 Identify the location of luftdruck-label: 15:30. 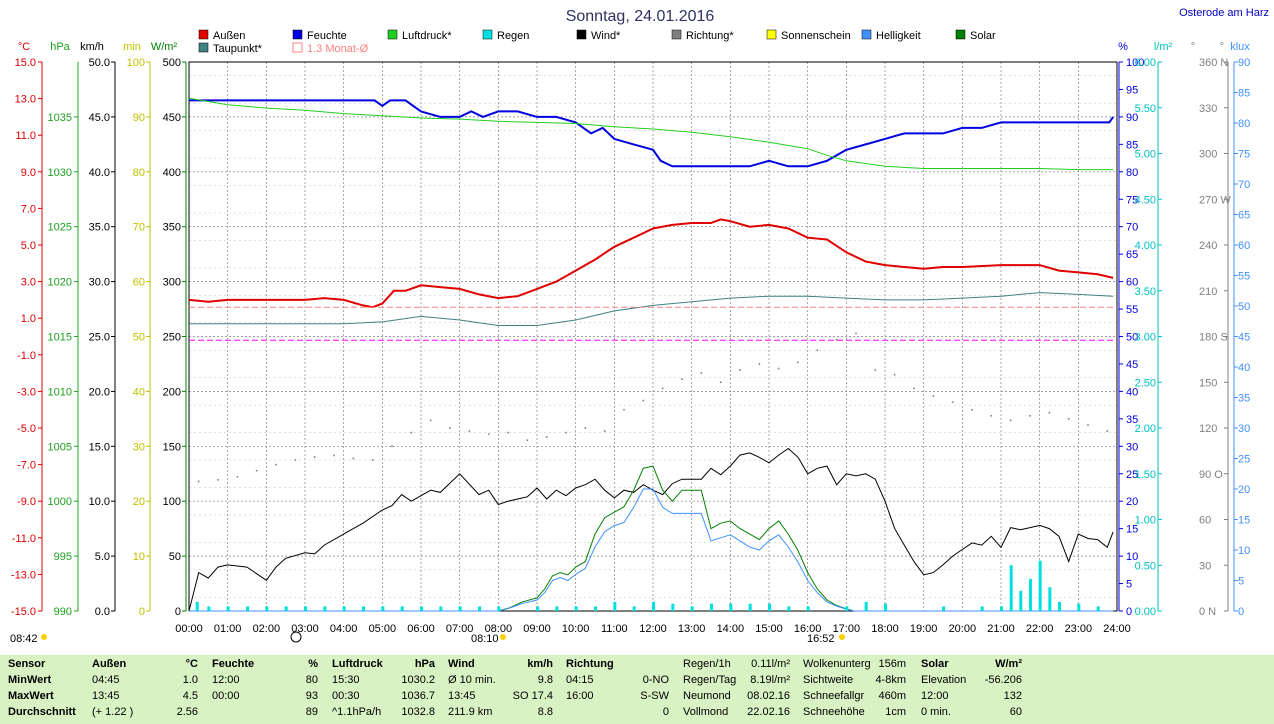
(346, 680).